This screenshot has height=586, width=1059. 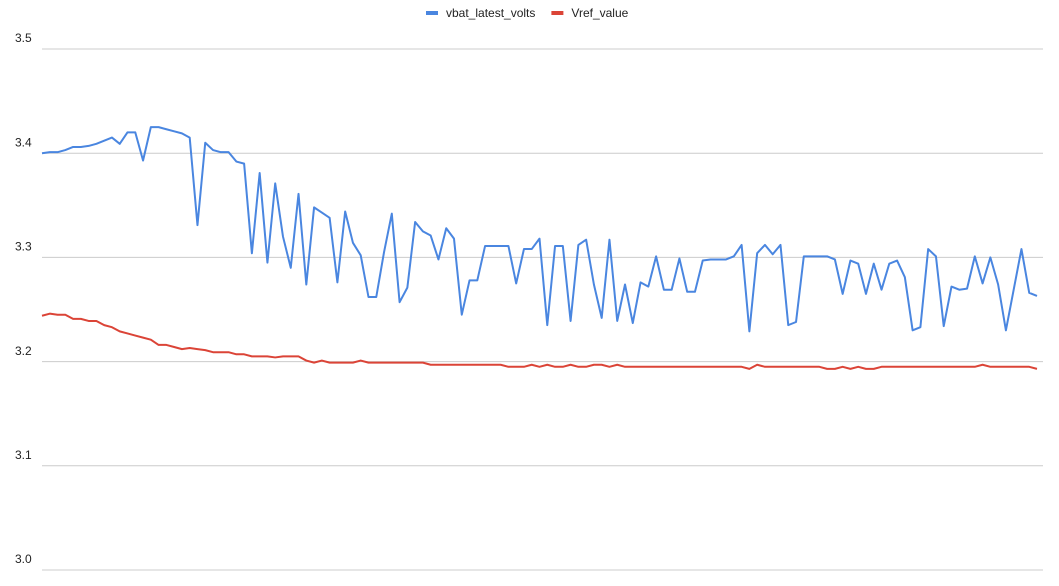 I want to click on y-tick-label: 3.2, so click(x=23, y=351).